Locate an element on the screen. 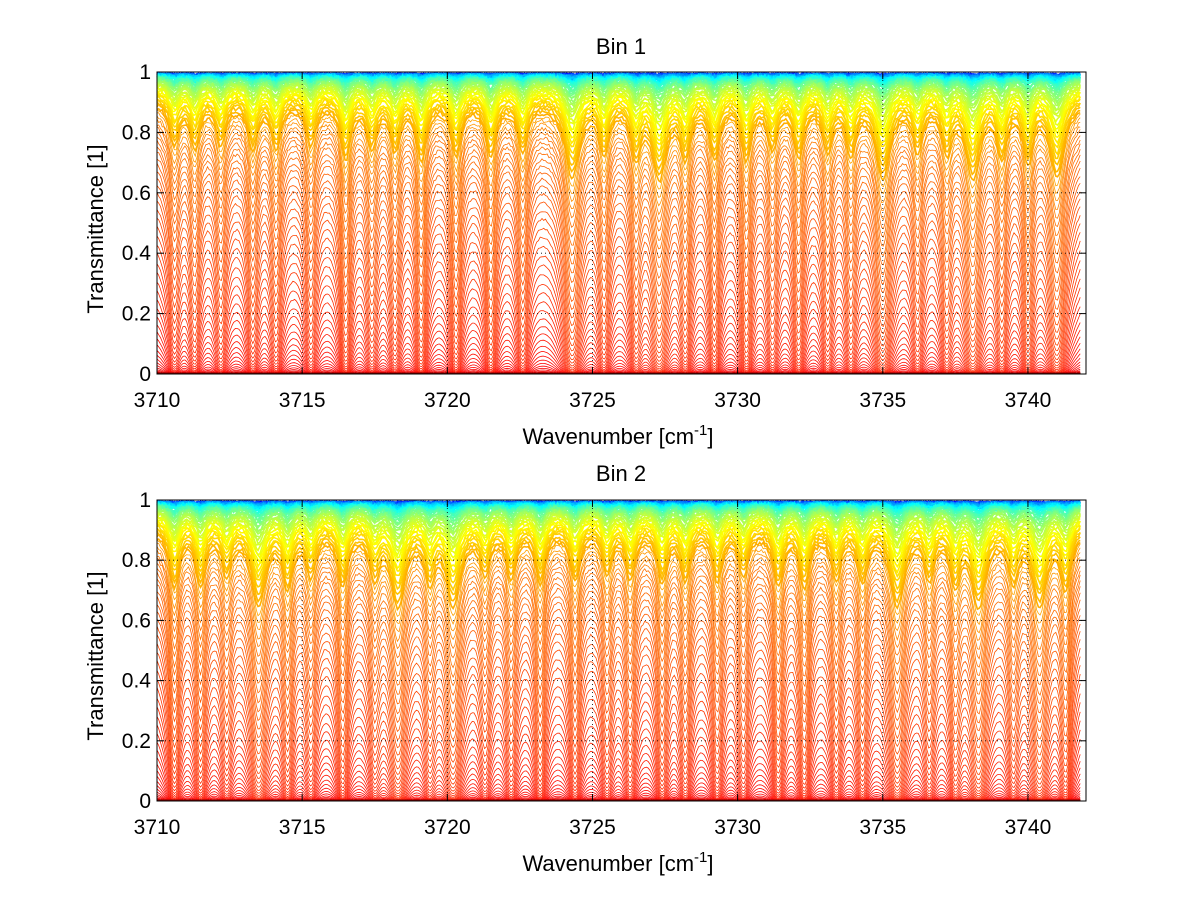  chart-title: Bin 2 is located at coordinates (621, 473).